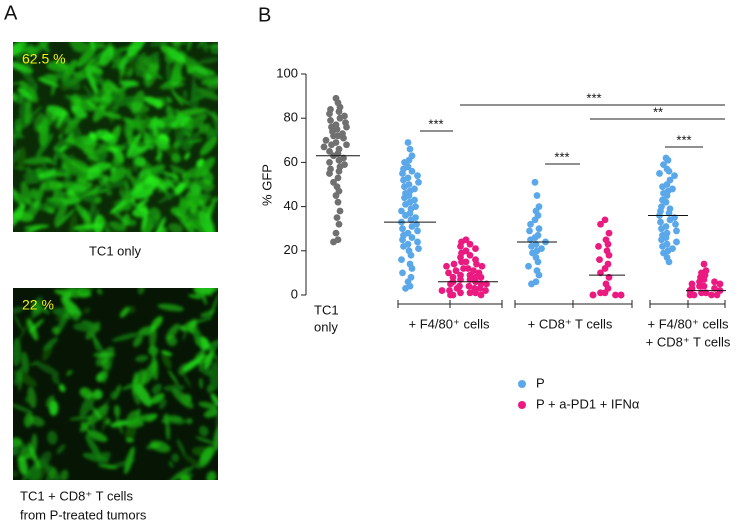  Describe the element at coordinates (449, 323) in the screenshot. I see `x-tick-label: + F4/80⁺ cells` at that location.